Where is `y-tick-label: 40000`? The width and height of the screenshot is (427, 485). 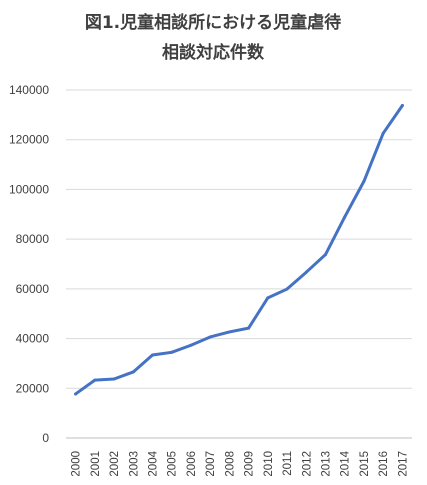
y-tick-label: 40000 is located at coordinates (33, 339).